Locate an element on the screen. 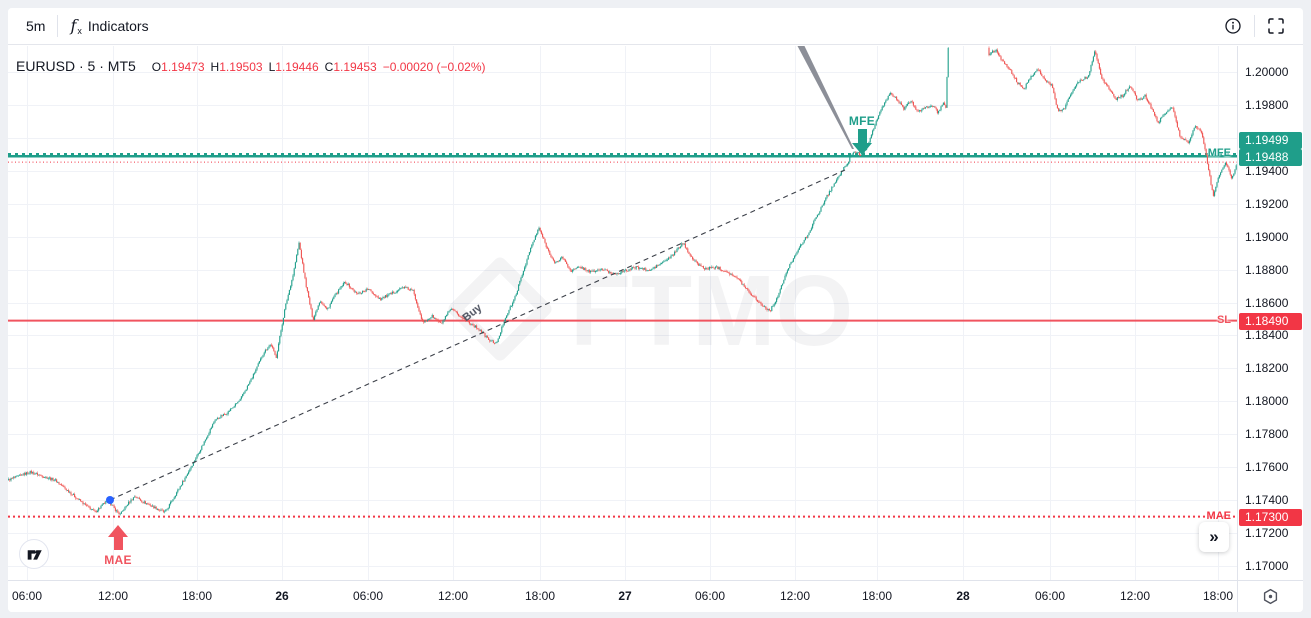 This screenshot has height=618, width=1311. level-edge-label-sl: SL is located at coordinates (1223, 319).